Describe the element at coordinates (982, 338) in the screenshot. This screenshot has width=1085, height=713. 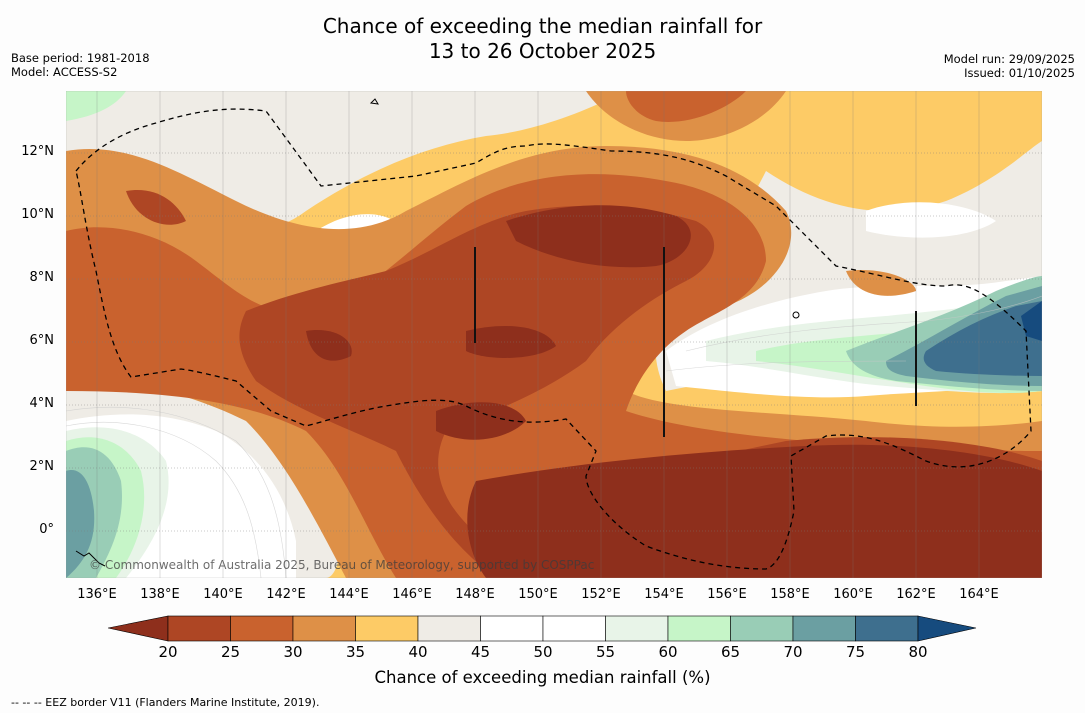
I see `region-80-east` at that location.